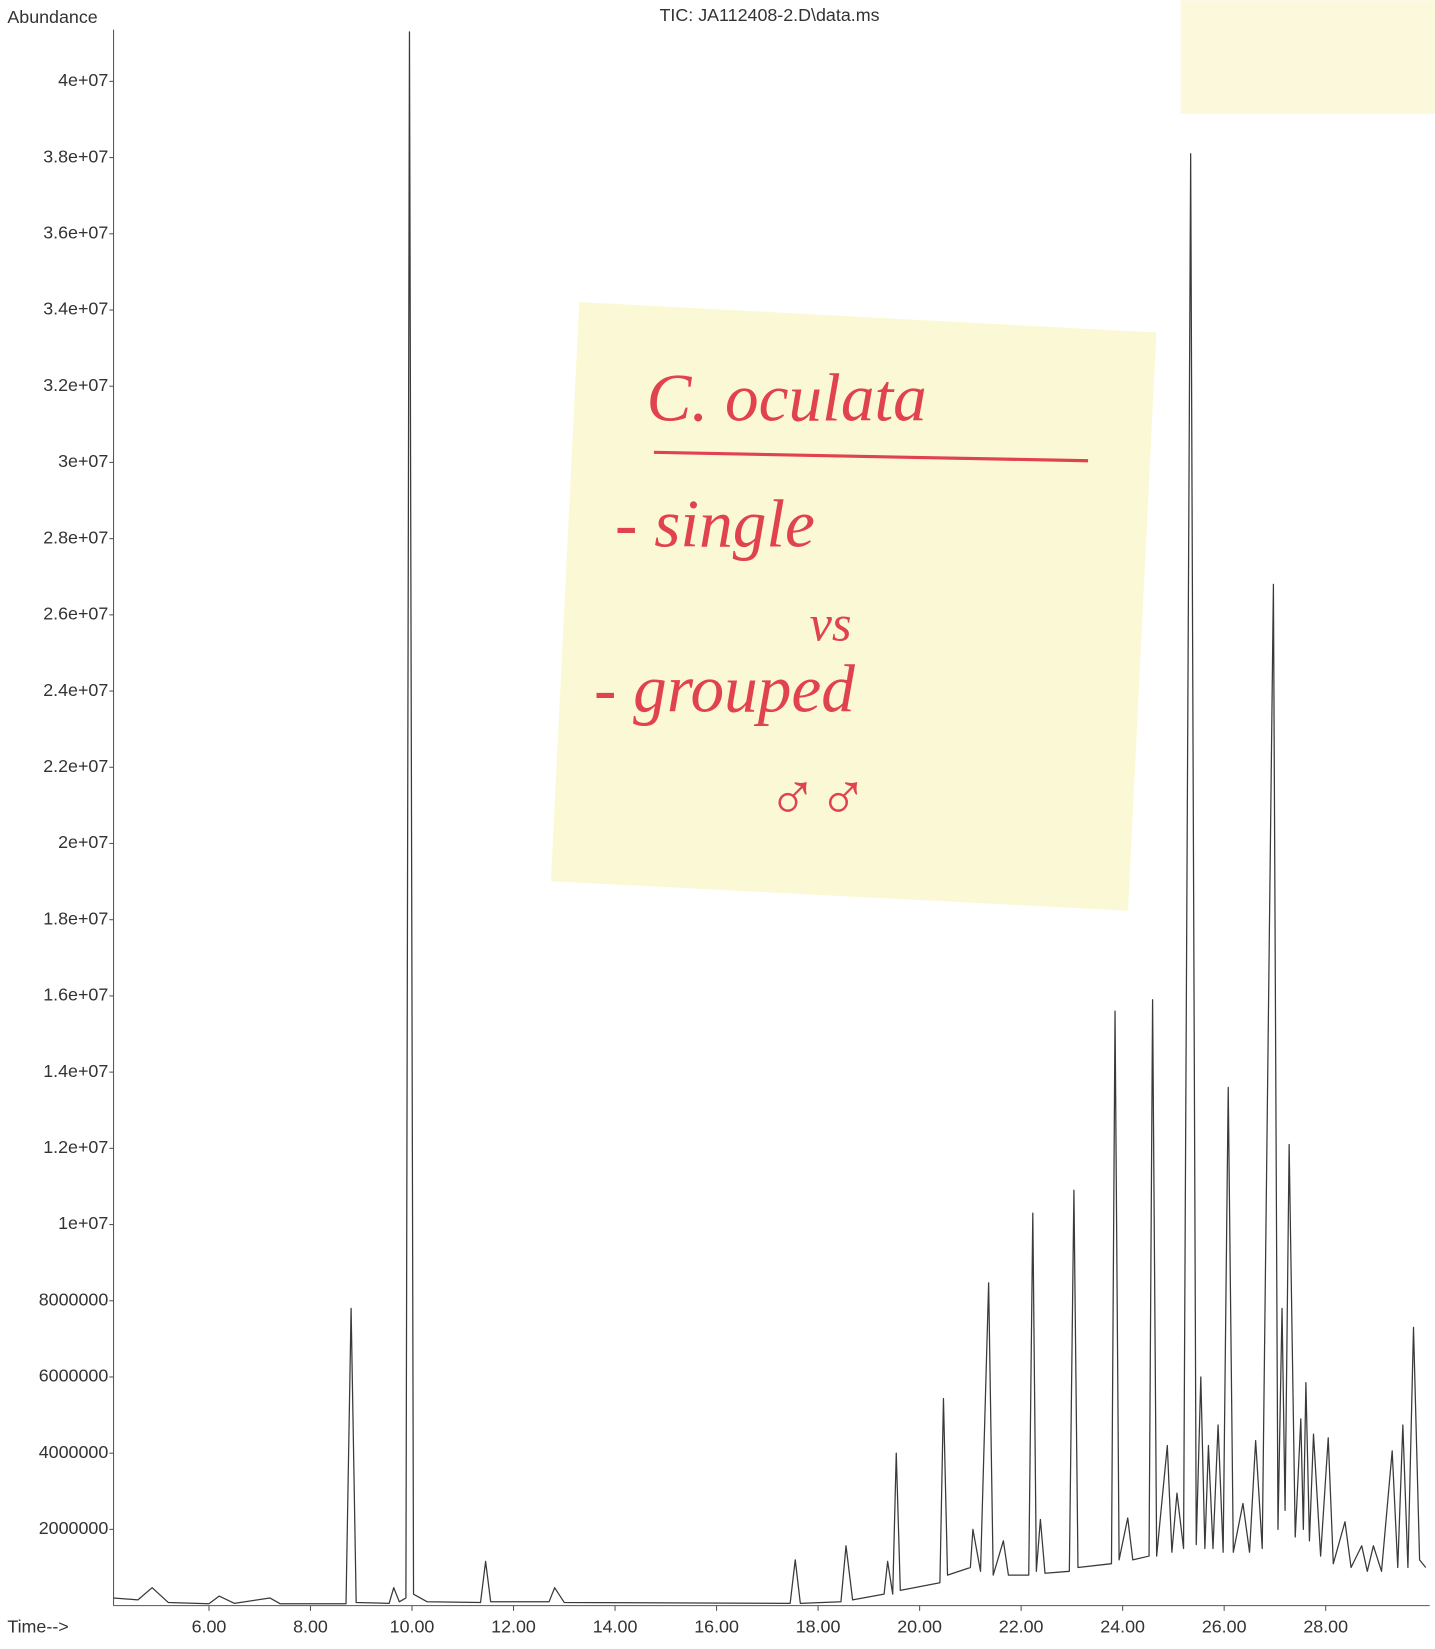  I want to click on x-tick-label: 28.00, so click(1325, 1626).